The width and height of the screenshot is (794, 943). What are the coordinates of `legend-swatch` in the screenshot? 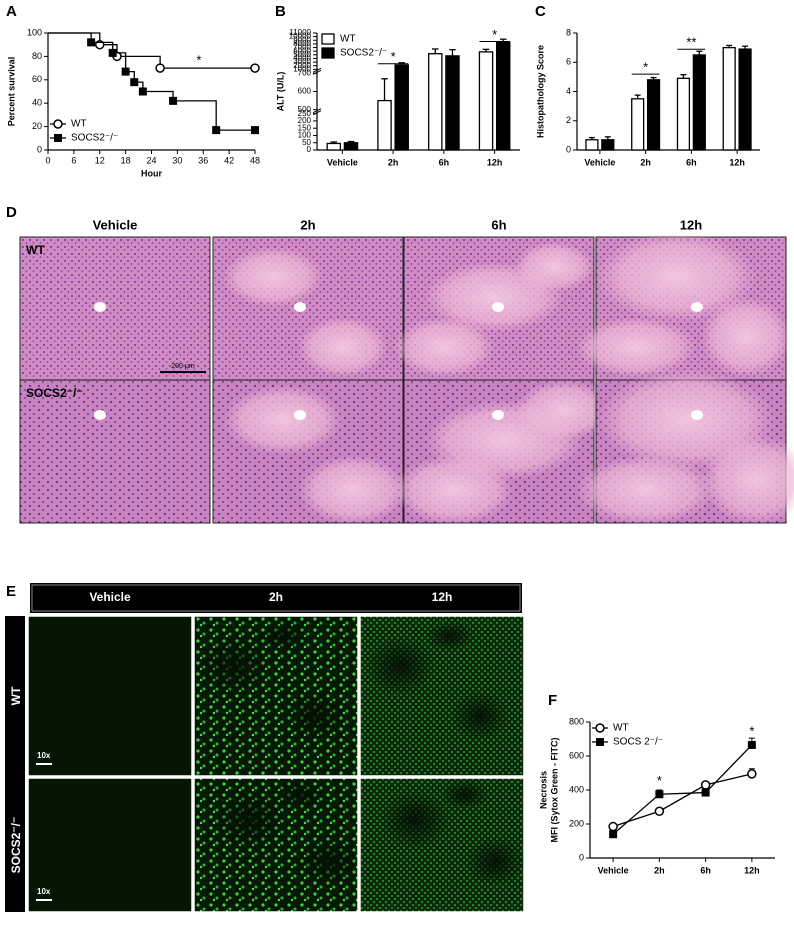 It's located at (328, 53).